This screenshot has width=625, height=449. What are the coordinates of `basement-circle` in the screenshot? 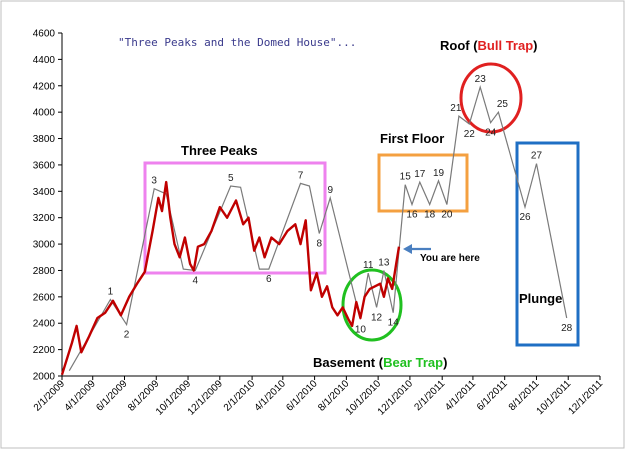 It's located at (372, 305).